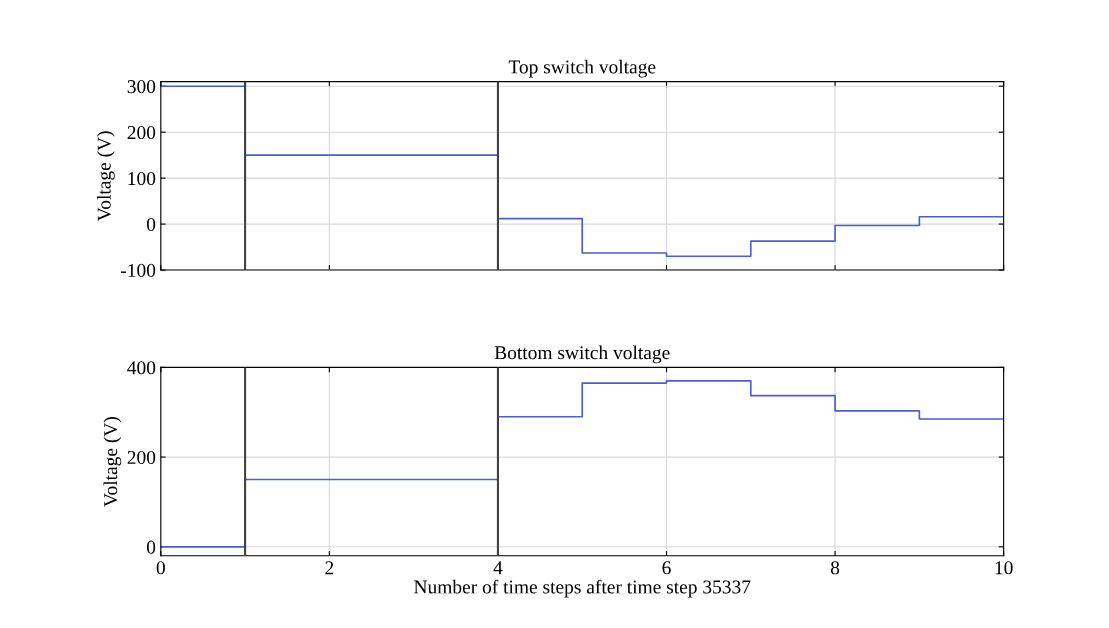 The height and width of the screenshot is (628, 1109). I want to click on y-tick-label: 300, so click(141, 87).